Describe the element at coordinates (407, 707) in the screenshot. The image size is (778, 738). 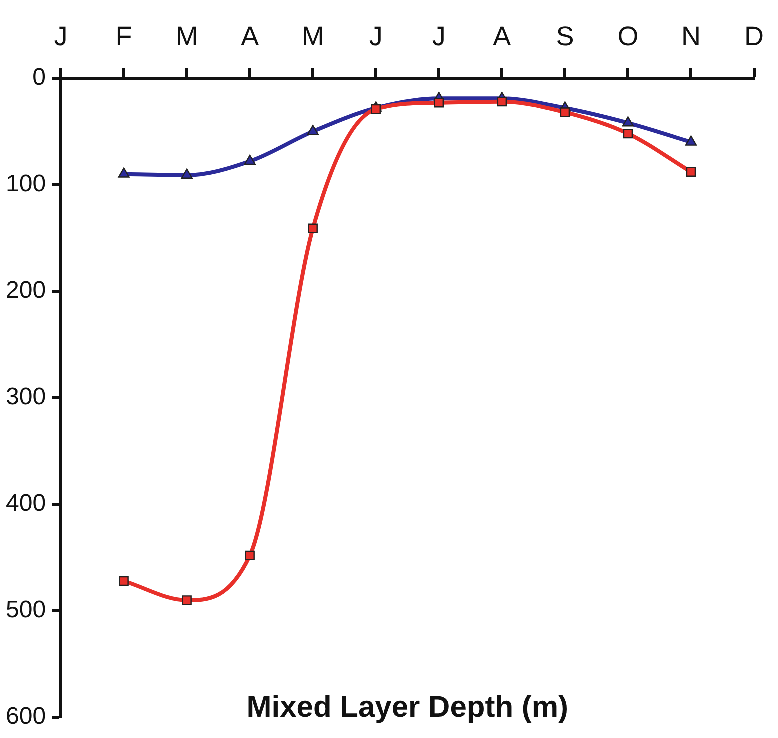
I see `text: Mixed Layer Depth (m)` at that location.